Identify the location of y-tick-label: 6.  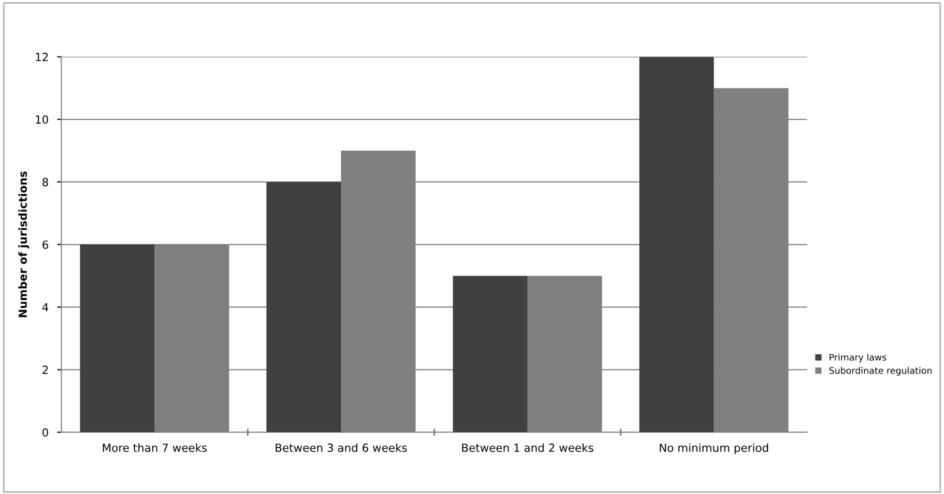
(45, 244).